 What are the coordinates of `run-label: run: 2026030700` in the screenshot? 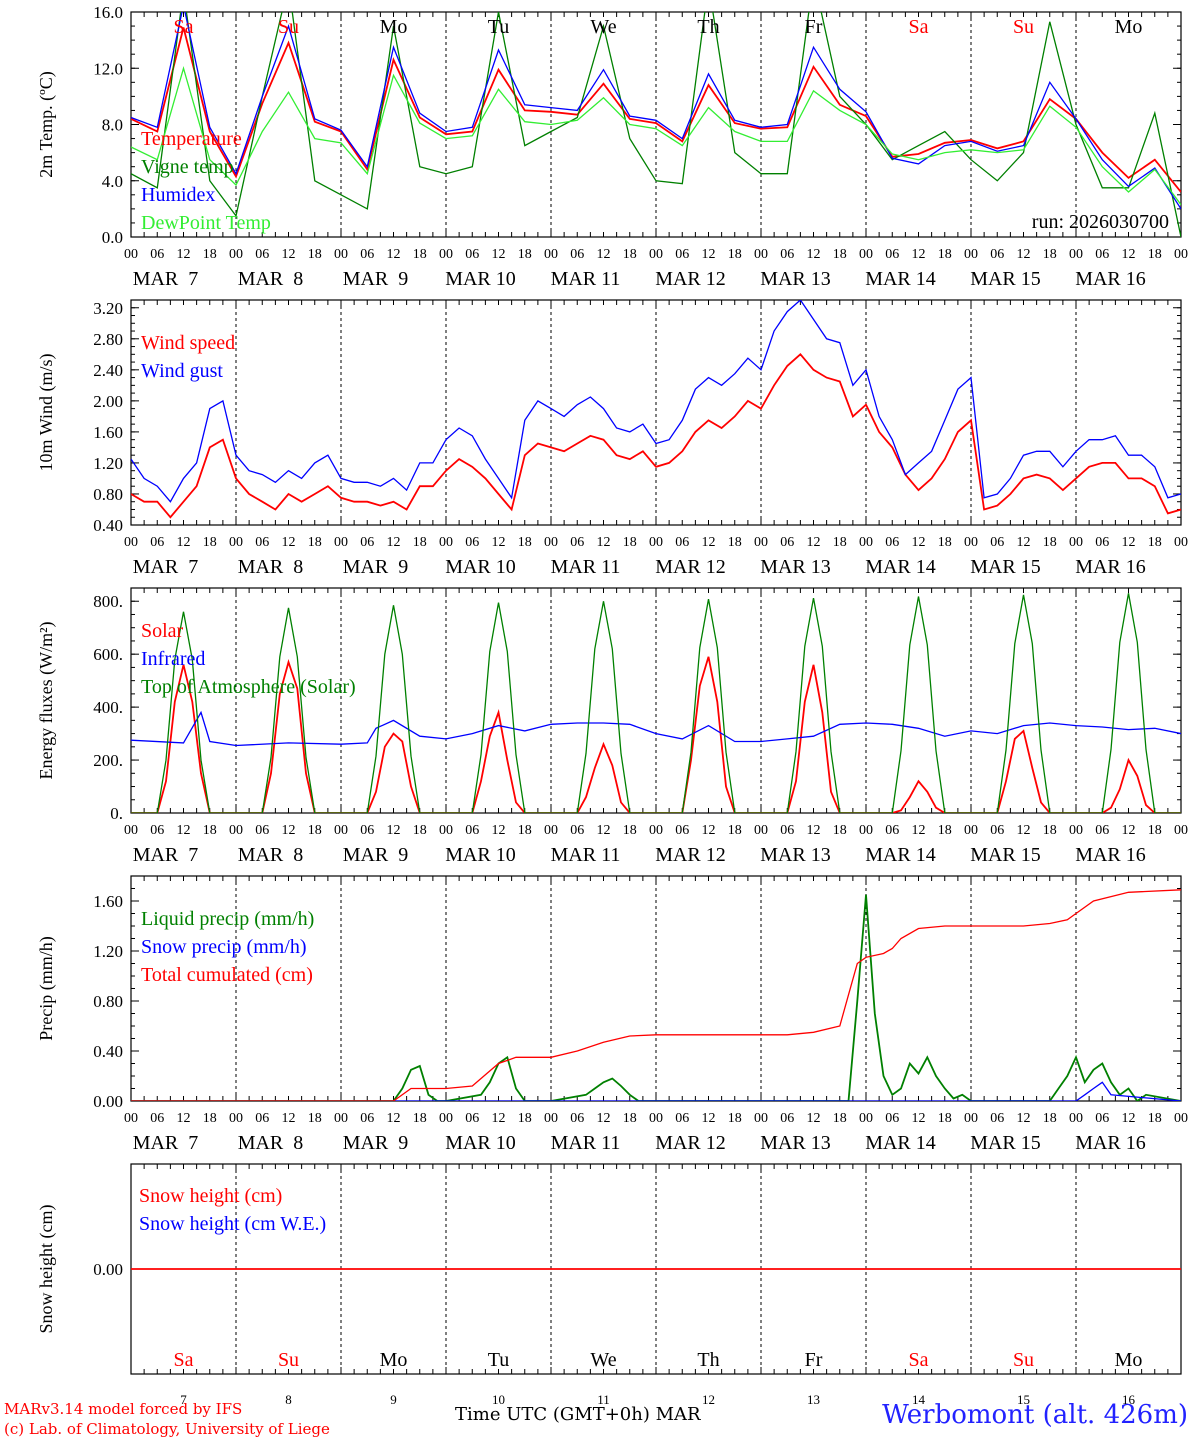 It's located at (1100, 222).